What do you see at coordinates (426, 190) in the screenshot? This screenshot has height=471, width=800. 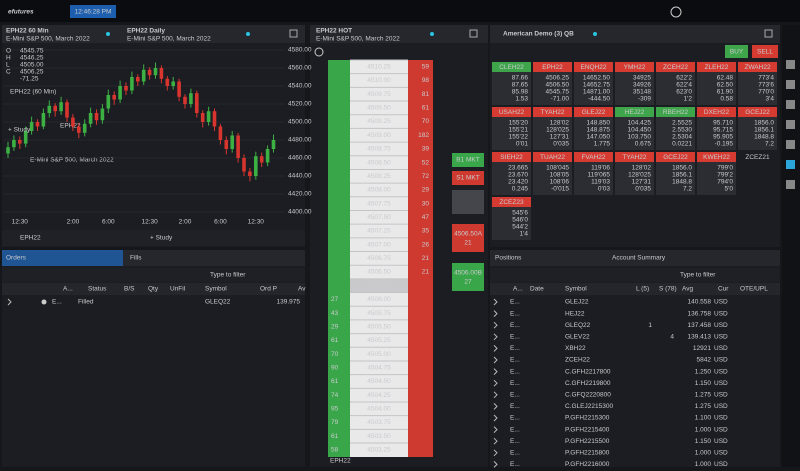 I see `ask-size: 29` at bounding box center [426, 190].